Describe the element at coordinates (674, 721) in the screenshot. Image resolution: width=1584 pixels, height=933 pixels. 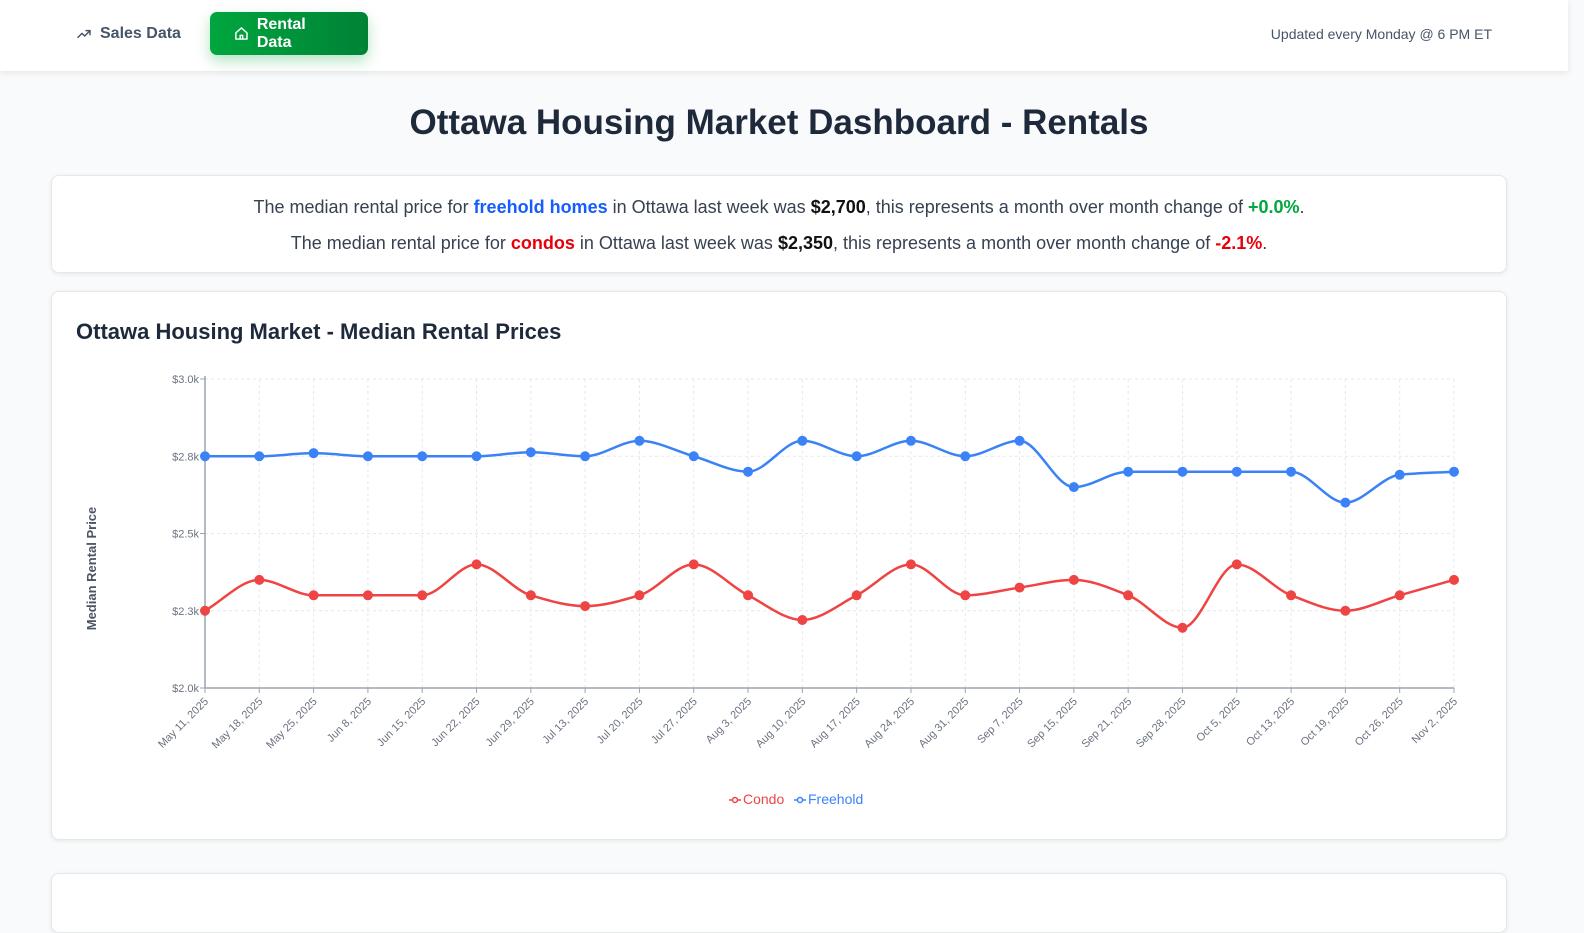
I see `x-tick-label: Jul 27, 2025` at that location.